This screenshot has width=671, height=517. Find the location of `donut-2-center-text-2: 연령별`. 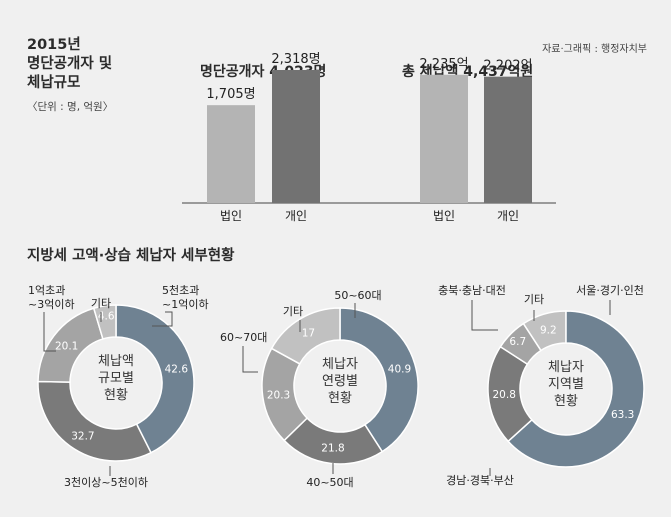

donut-2-center-text-2: 연령별 is located at coordinates (340, 381).